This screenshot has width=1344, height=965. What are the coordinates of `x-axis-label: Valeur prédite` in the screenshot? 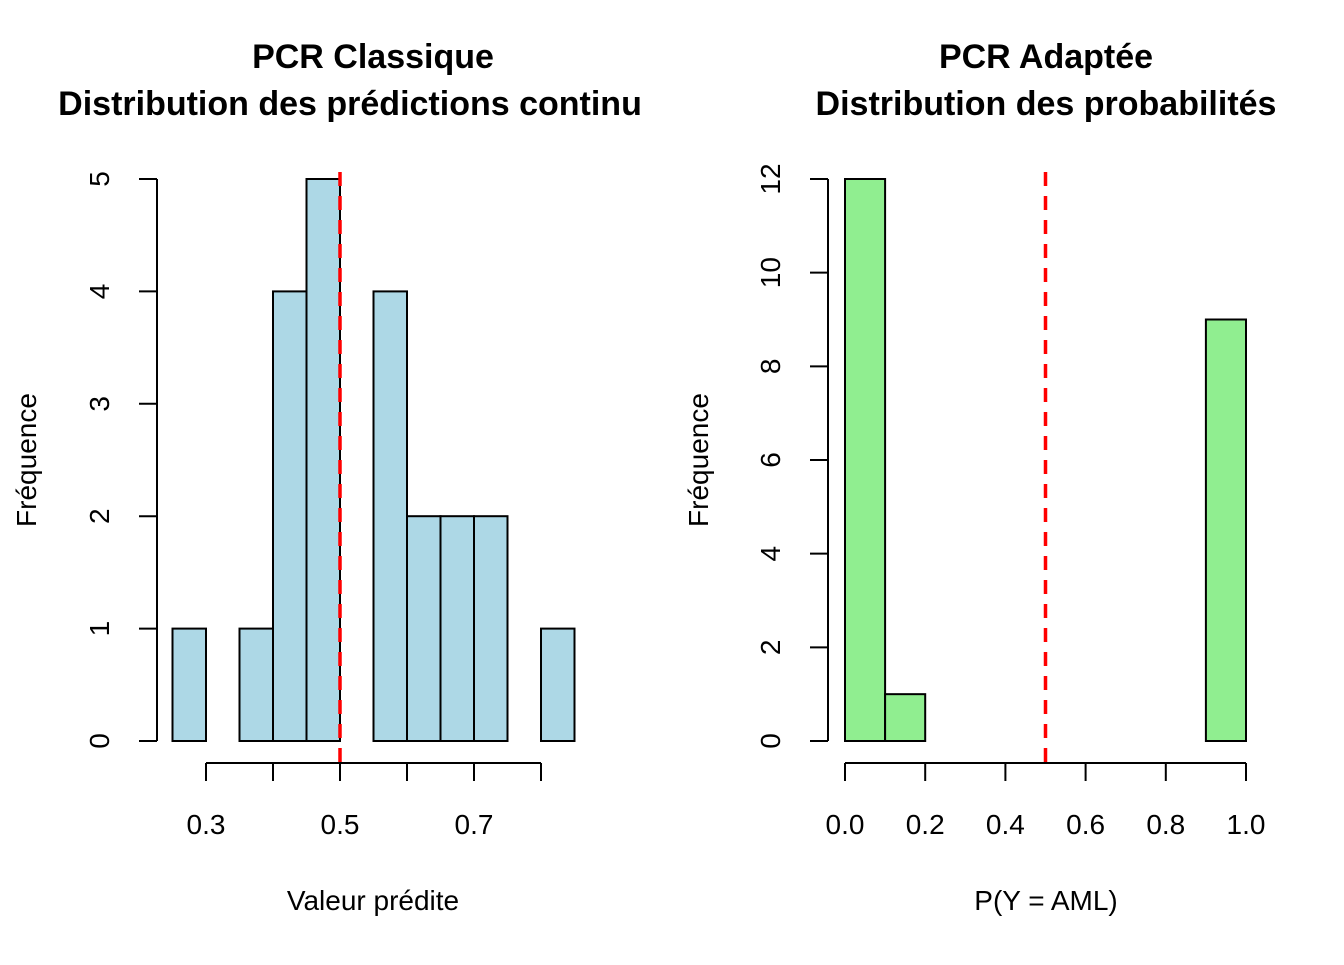 It's located at (373, 900).